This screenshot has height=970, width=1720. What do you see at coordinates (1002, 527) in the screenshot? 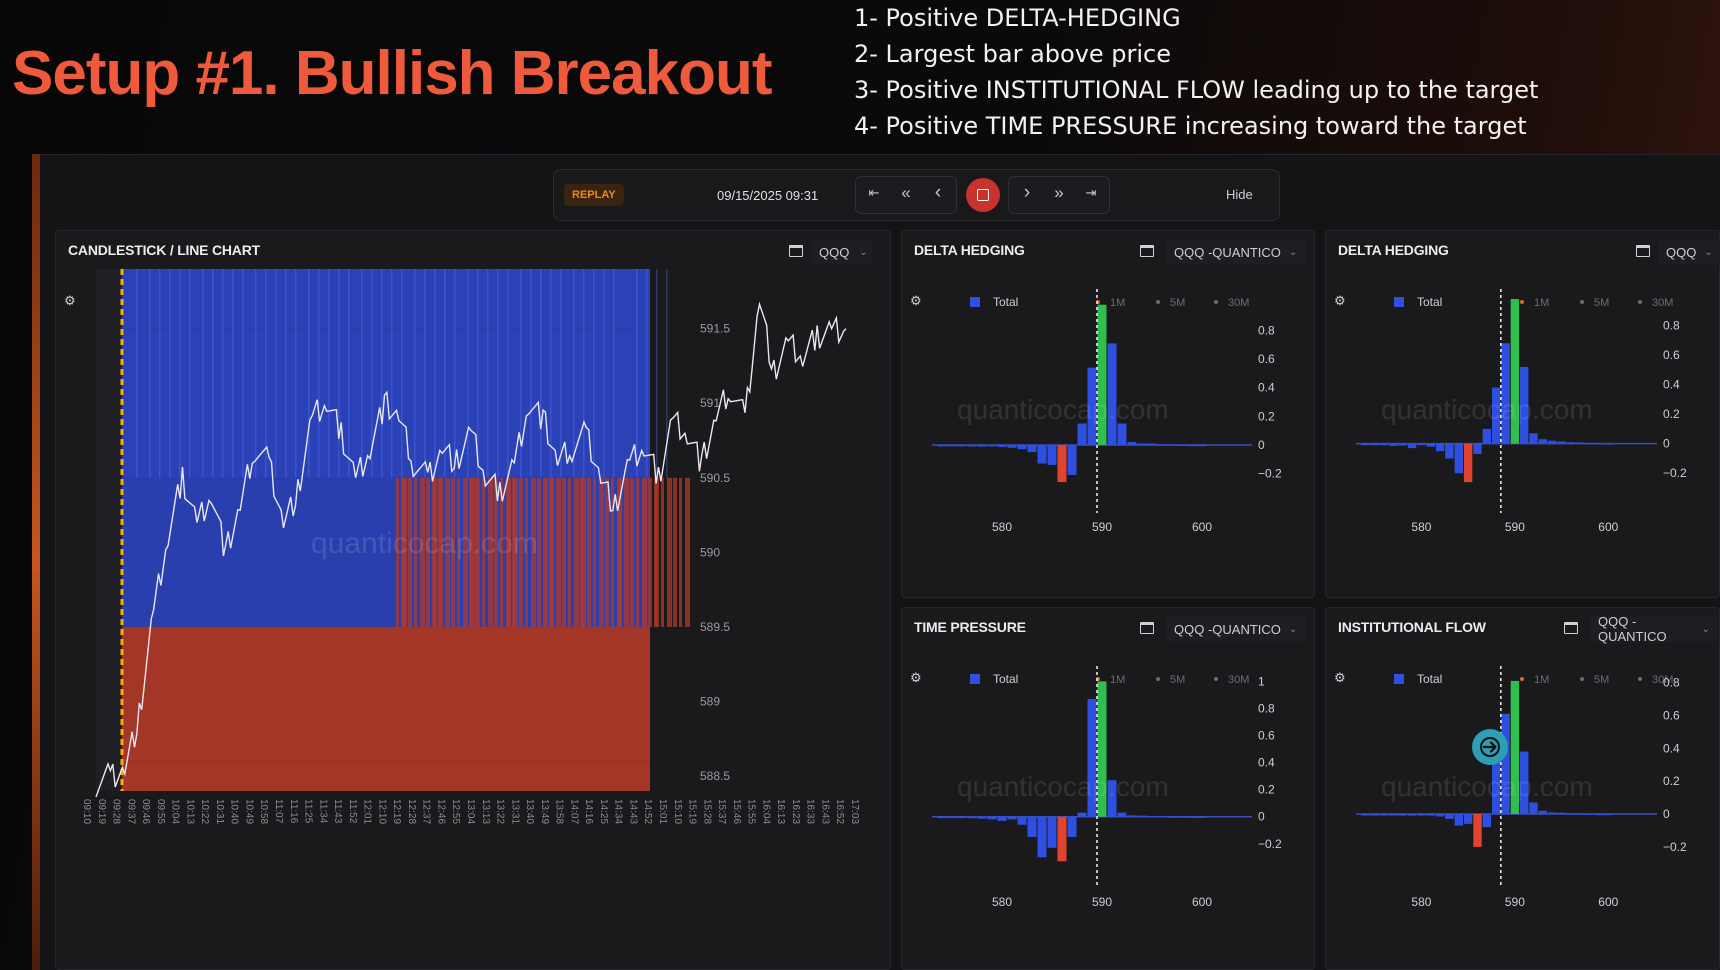
I see `x-tick-label: 580` at bounding box center [1002, 527].